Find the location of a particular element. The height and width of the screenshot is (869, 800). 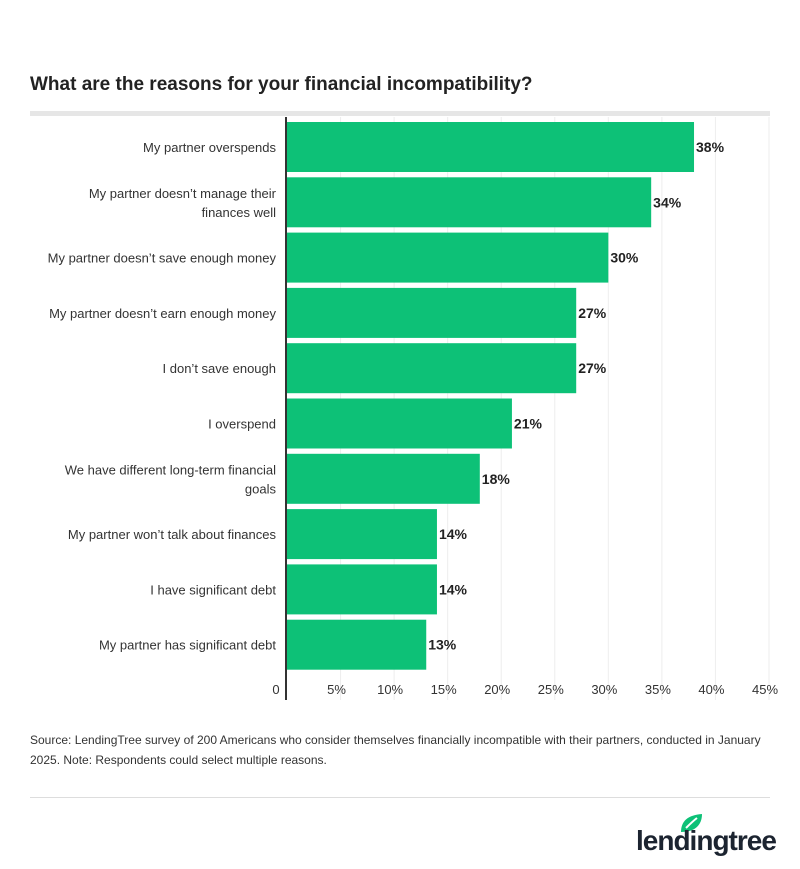

category-label: We have different long-term financial is located at coordinates (170, 469).